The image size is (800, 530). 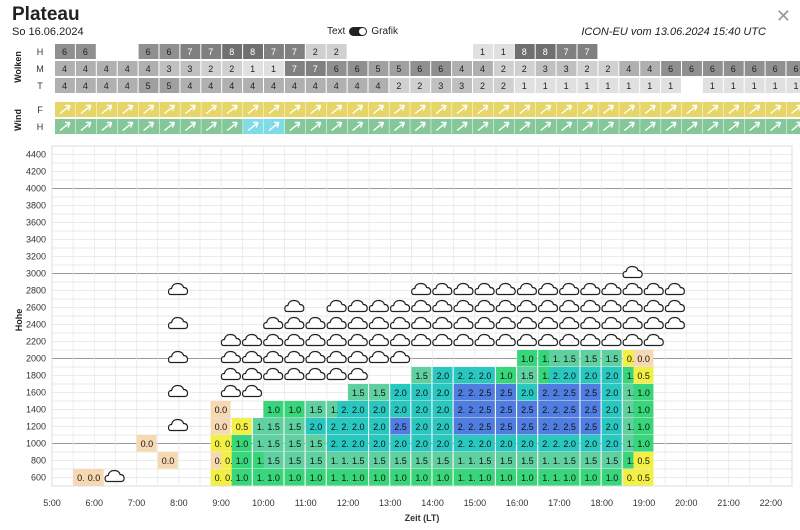 I want to click on y-tick-label: 2200, so click(x=36, y=342).